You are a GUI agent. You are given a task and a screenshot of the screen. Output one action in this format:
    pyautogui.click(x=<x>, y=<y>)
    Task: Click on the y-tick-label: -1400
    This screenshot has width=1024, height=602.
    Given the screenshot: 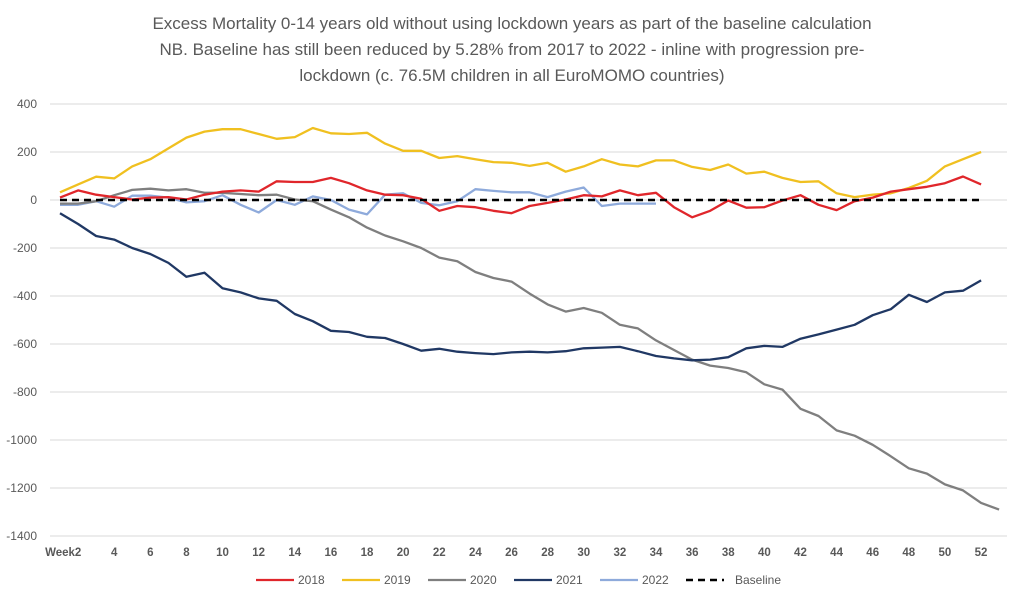 What is the action you would take?
    pyautogui.click(x=21, y=536)
    